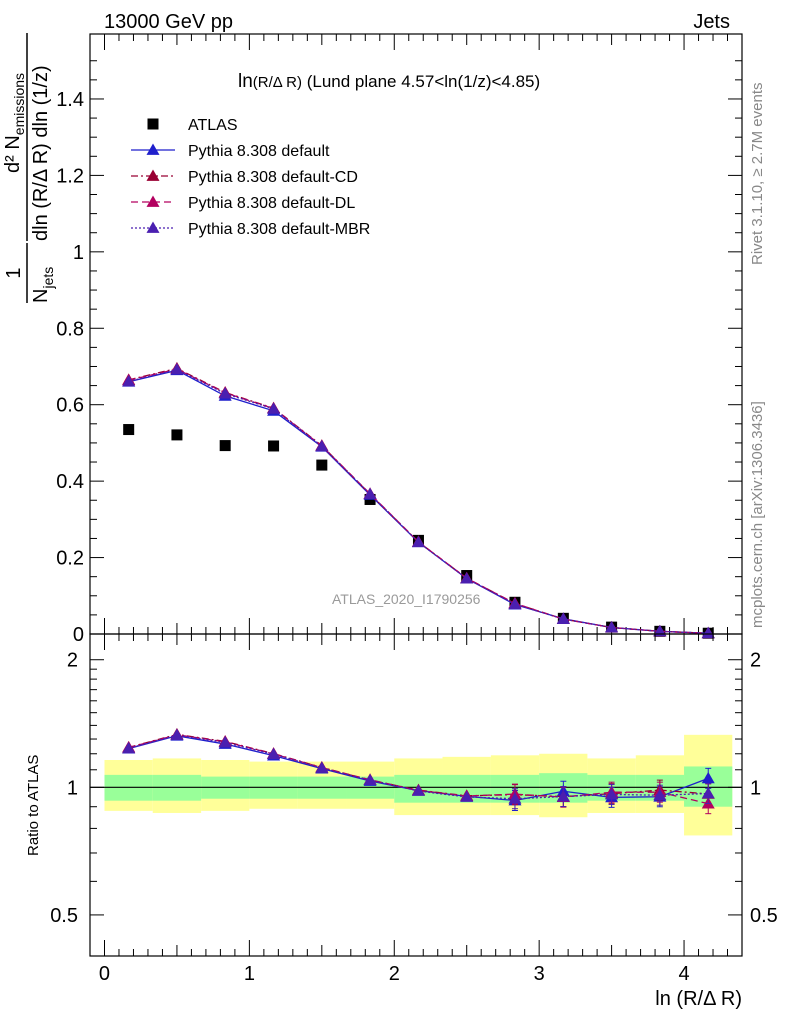 Image resolution: width=786 pixels, height=1024 pixels. What do you see at coordinates (249, 974) in the screenshot?
I see `ratio-xtick-label: 1` at bounding box center [249, 974].